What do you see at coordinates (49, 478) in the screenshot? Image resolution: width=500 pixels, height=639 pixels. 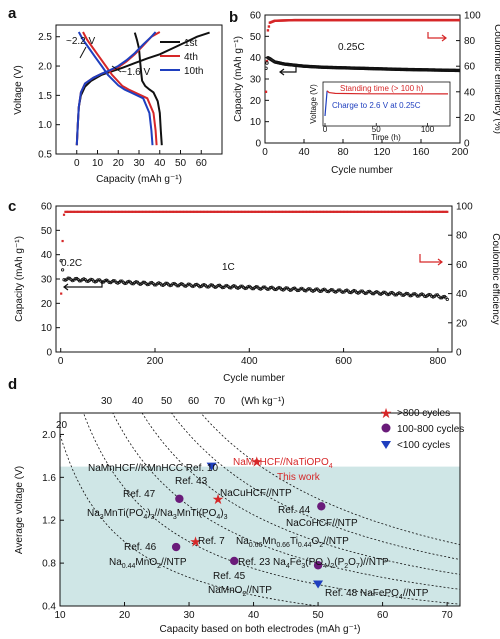 I see `panel-d-ytick-label: 1.6` at bounding box center [49, 478].